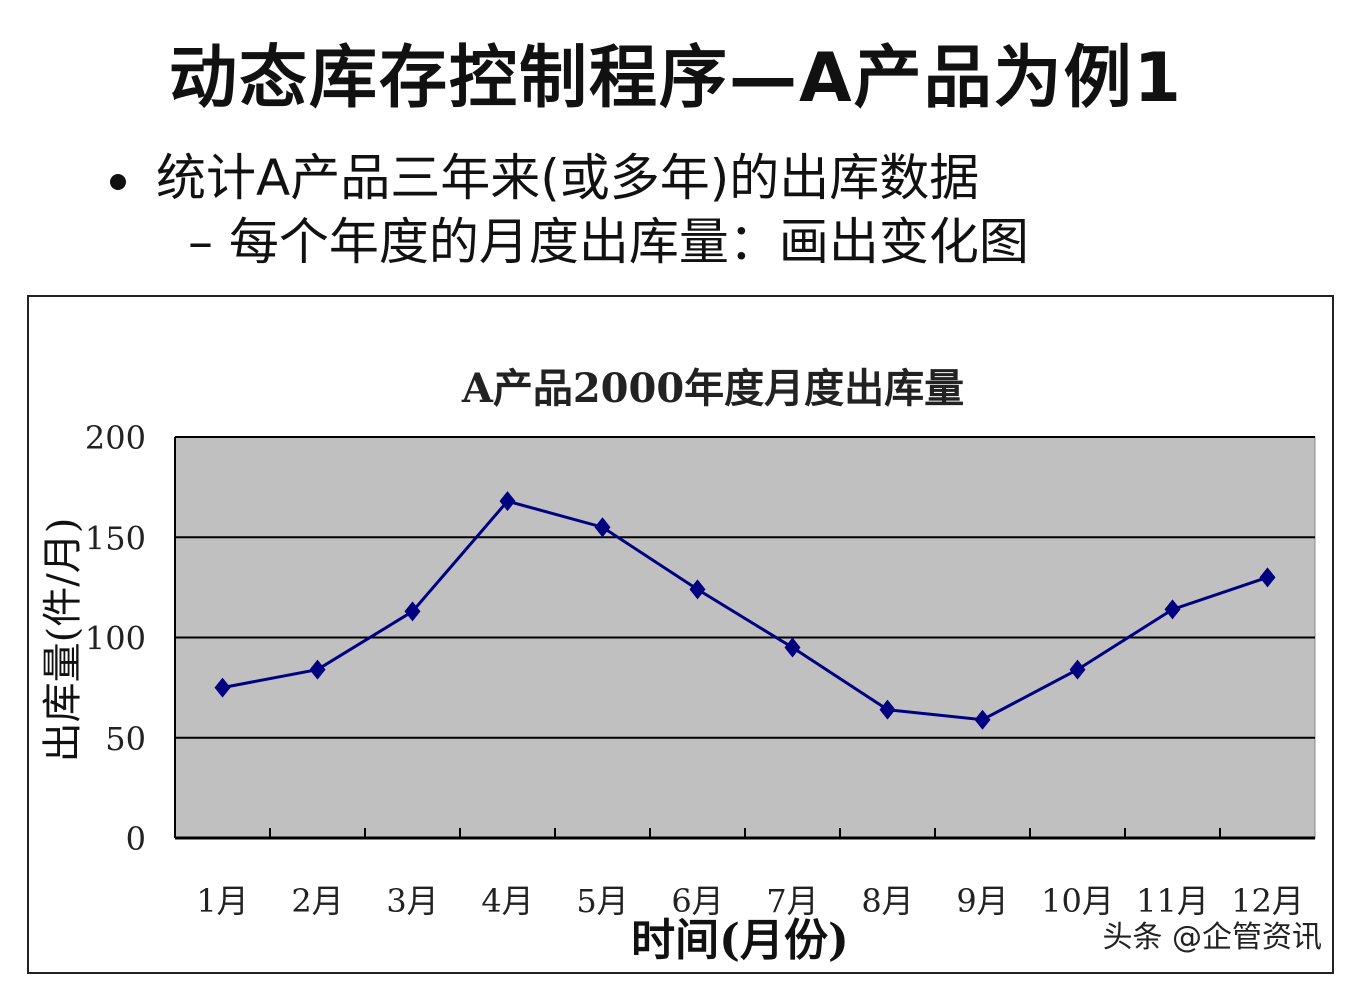 Image resolution: width=1352 pixels, height=982 pixels. What do you see at coordinates (63, 640) in the screenshot?
I see `y-axis-title: 出库量(件/月)` at bounding box center [63, 640].